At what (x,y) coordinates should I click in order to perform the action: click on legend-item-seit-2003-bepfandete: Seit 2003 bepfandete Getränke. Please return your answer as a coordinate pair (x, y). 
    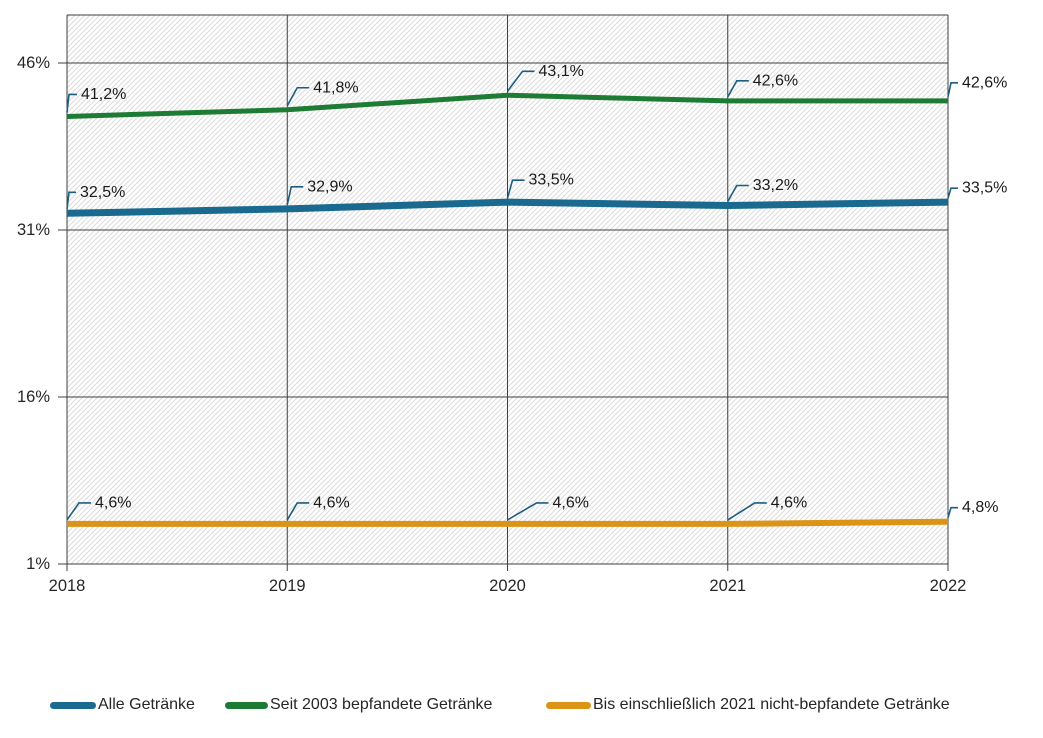
    Looking at the image, I should click on (358, 705).